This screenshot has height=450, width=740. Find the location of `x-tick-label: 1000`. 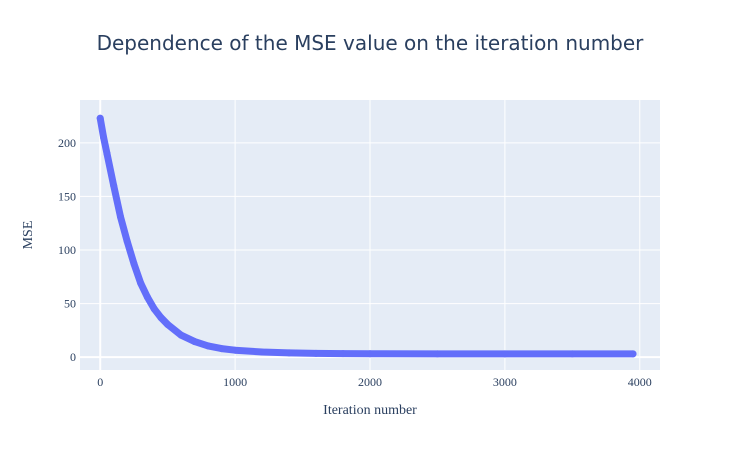

x-tick-label: 1000 is located at coordinates (235, 382).